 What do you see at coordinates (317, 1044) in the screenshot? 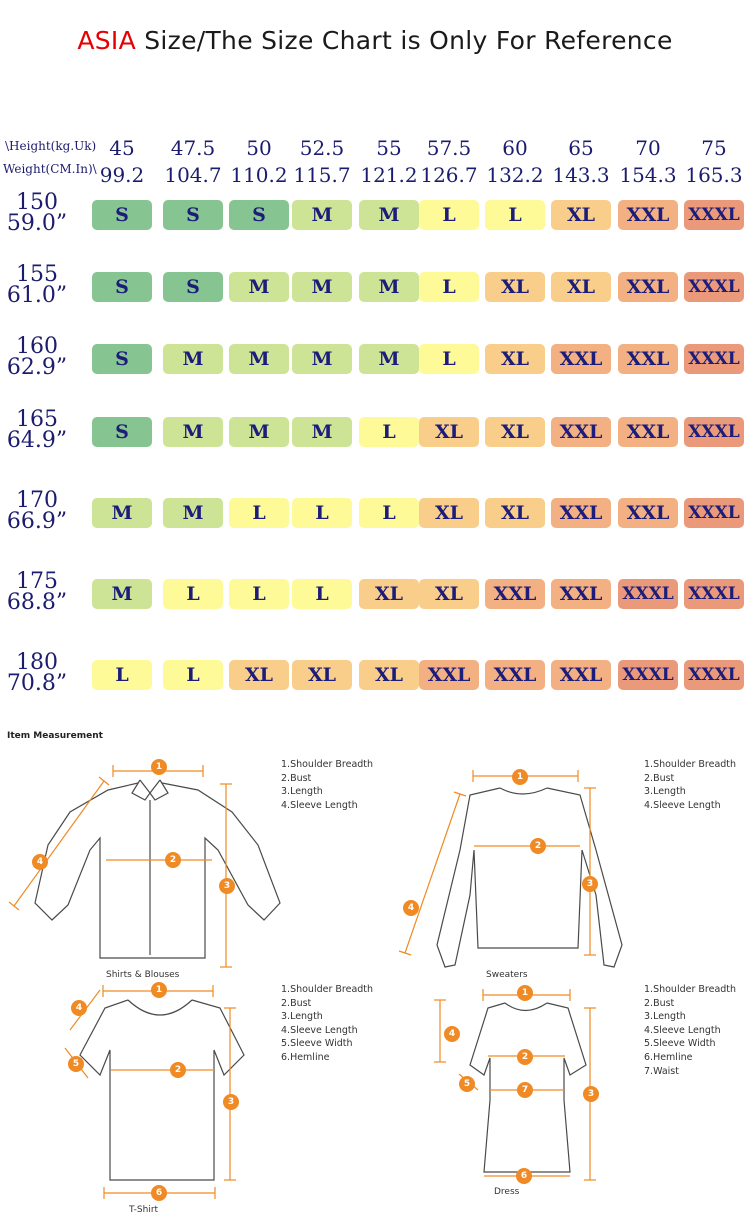
I see `legend-item: 5.Sleeve Width` at bounding box center [317, 1044].